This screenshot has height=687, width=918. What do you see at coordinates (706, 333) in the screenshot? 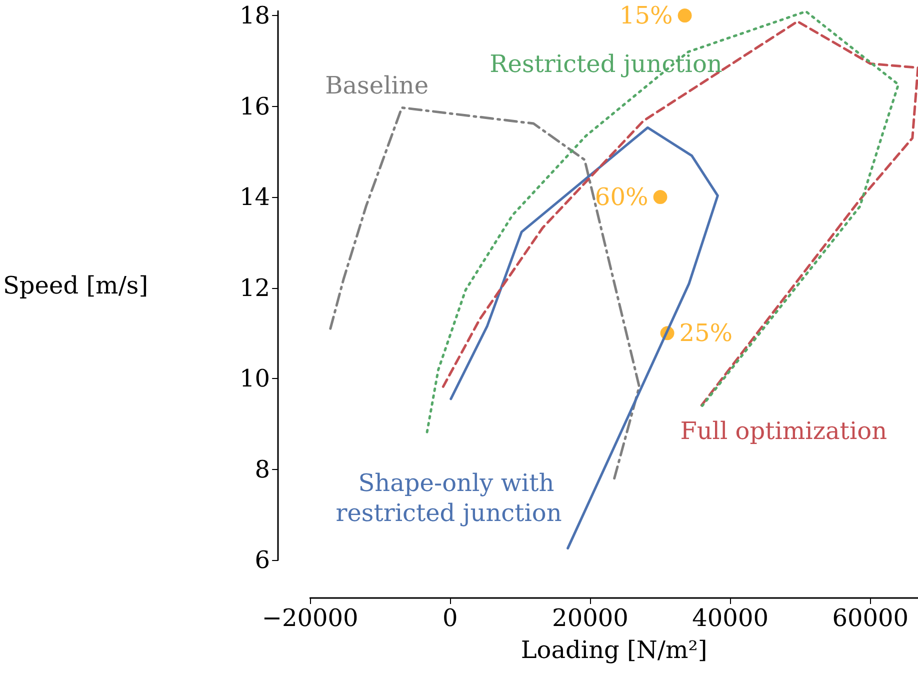
I see `annotation: 25%` at bounding box center [706, 333].